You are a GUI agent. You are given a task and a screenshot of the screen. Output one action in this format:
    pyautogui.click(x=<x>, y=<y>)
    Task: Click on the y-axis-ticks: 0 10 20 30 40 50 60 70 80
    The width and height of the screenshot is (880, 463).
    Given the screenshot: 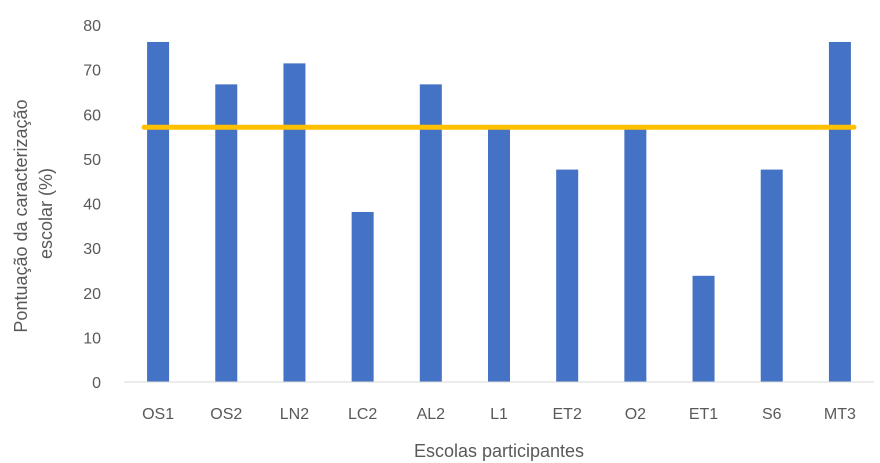 What is the action you would take?
    pyautogui.click(x=92, y=205)
    